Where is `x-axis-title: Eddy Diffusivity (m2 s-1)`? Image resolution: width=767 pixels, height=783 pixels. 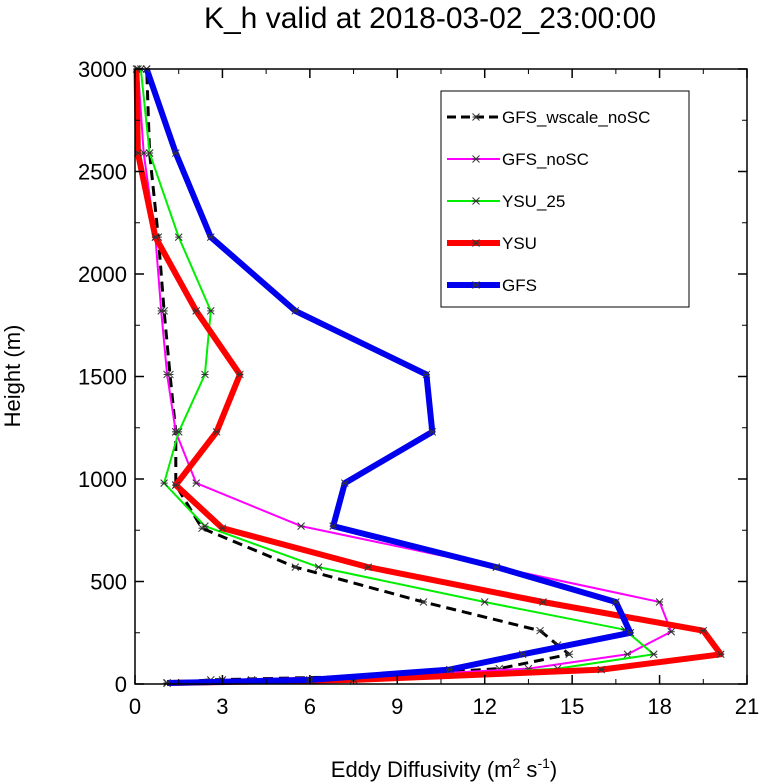 x-axis-title: Eddy Diffusivity (m2 s-1) is located at coordinates (444, 768).